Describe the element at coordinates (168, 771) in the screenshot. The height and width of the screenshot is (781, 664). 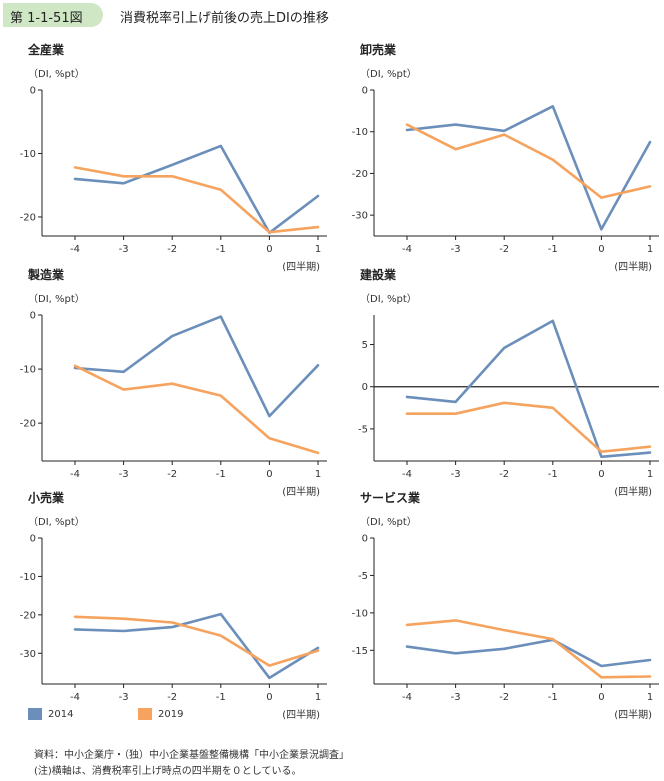
I see `axis-note: (注)横軸は、消費税率引上げ時点の四半期を０としている。` at that location.